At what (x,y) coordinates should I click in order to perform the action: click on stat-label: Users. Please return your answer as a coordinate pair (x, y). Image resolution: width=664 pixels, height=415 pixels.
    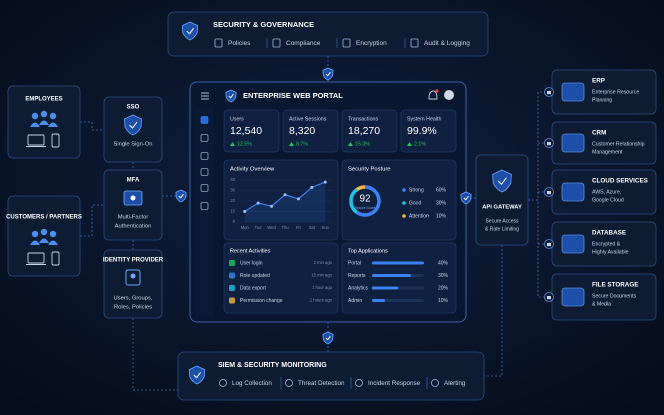
    Looking at the image, I should click on (237, 119).